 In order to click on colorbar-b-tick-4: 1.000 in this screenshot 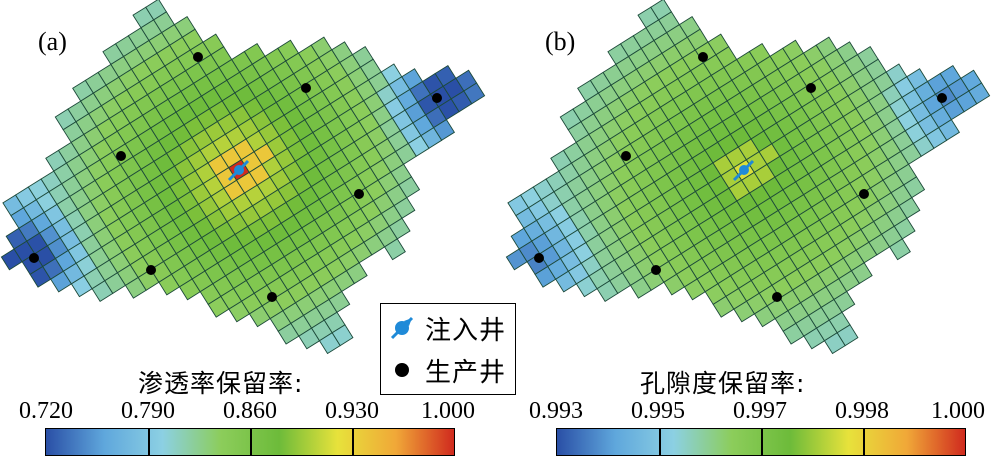, I will do `click(958, 411)`.